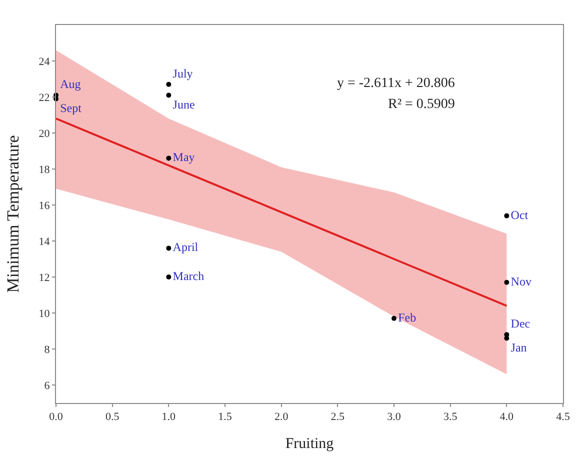 The height and width of the screenshot is (468, 582). I want to click on y-tick-label: 14, so click(44, 242).